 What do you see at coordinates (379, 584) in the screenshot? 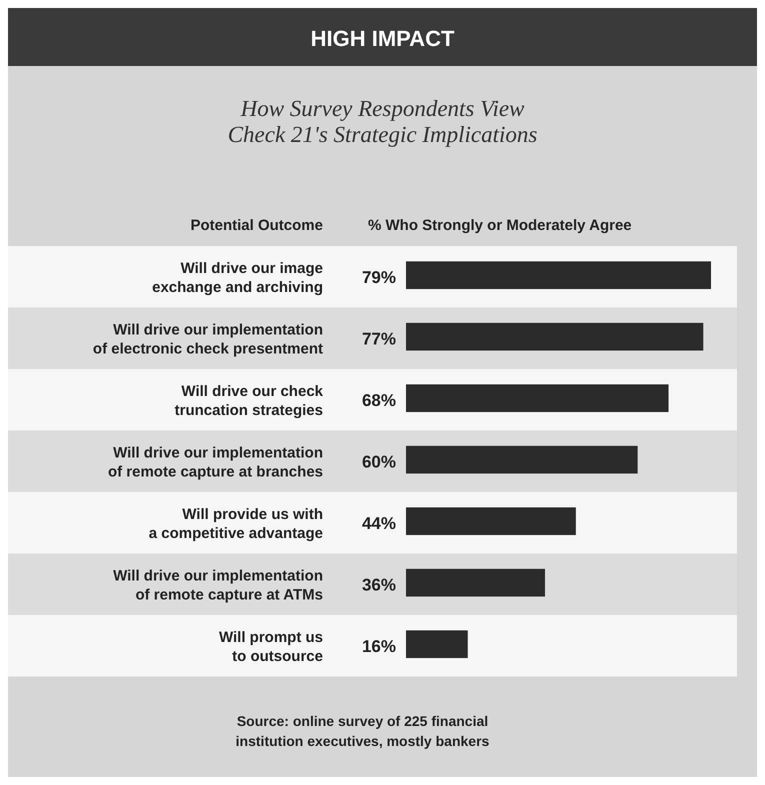
I see `data-label: 36%` at bounding box center [379, 584].